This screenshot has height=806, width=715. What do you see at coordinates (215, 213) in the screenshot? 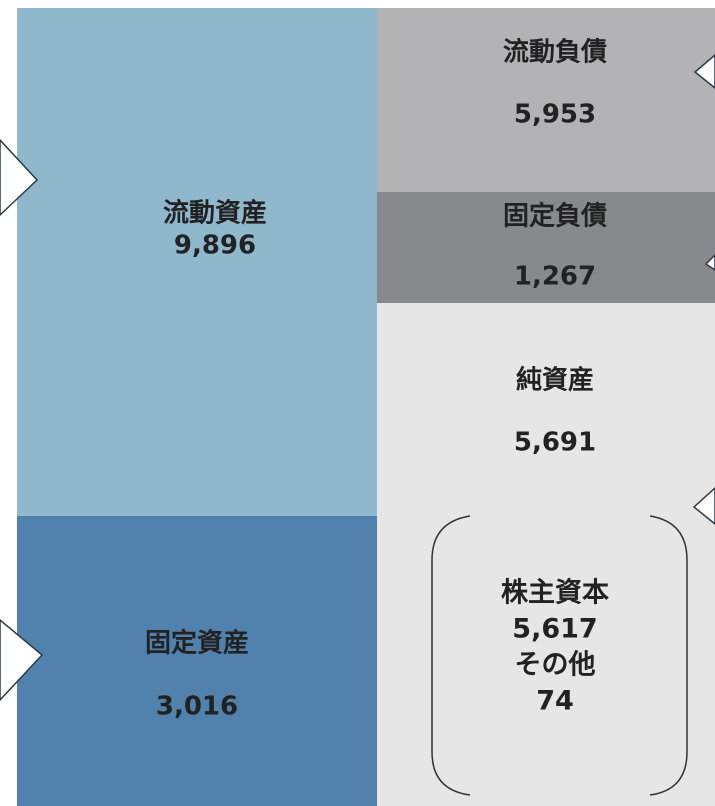
I see `block-label: 流動資産` at bounding box center [215, 213].